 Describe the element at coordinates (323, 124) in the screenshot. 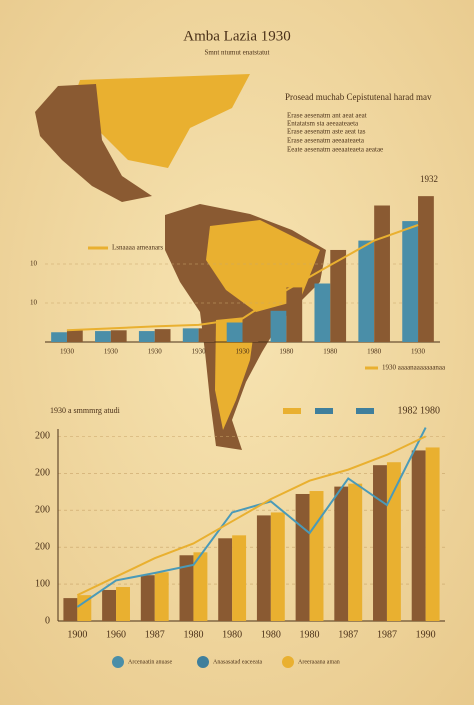

I see `note: Entatatsm sta aeeaateaeta` at that location.